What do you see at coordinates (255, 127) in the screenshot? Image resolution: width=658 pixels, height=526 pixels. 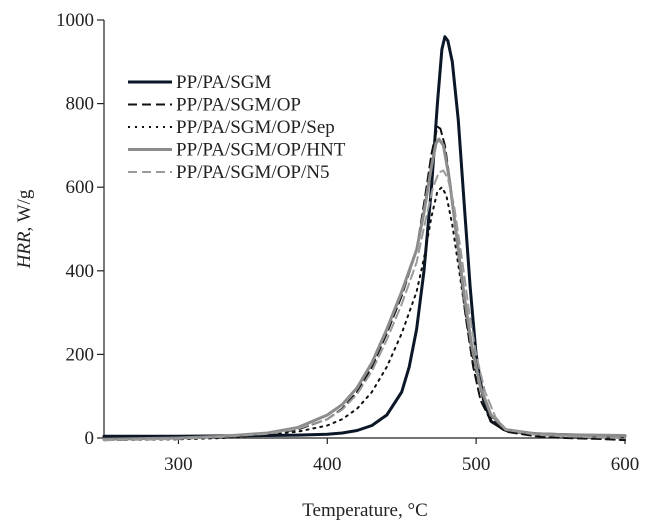 I see `legend-label: PP/PA/SGM/OP/Sep` at bounding box center [255, 127].